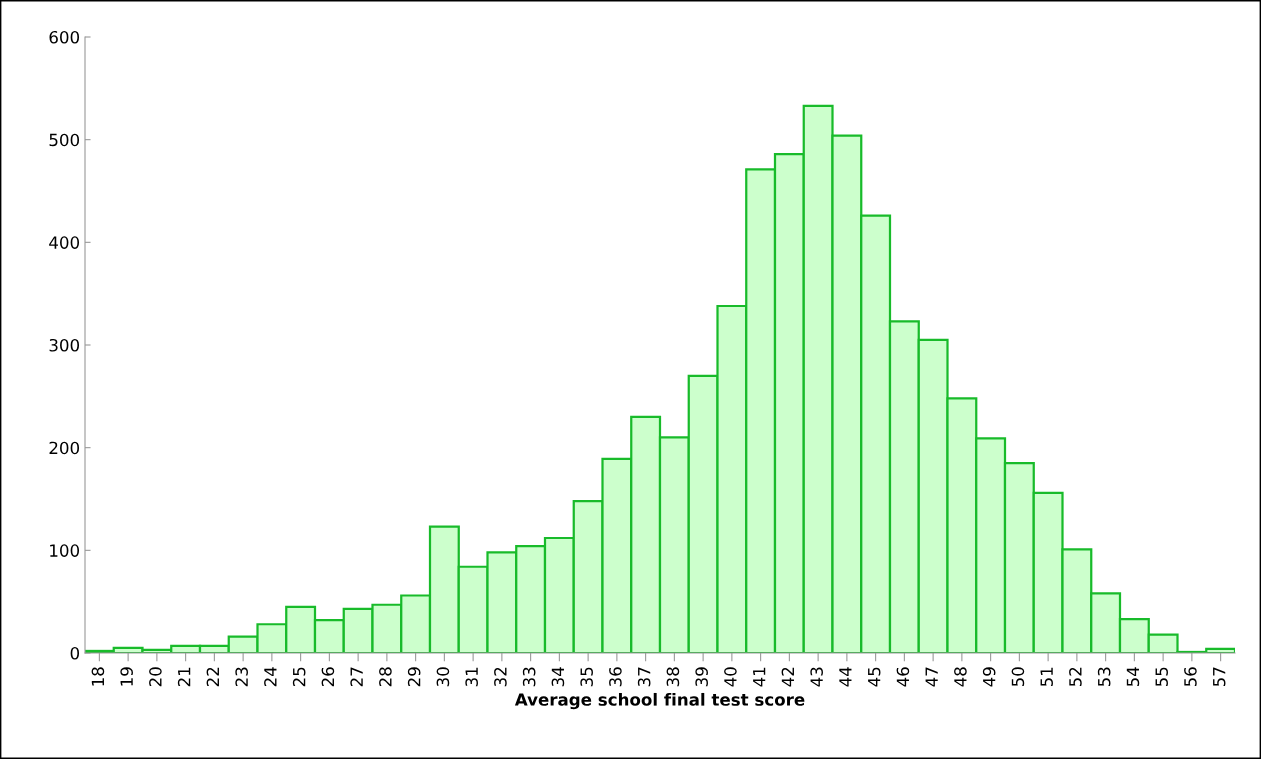 Image resolution: width=1261 pixels, height=759 pixels. What do you see at coordinates (1161, 677) in the screenshot?
I see `x-tick-label: 55` at bounding box center [1161, 677].